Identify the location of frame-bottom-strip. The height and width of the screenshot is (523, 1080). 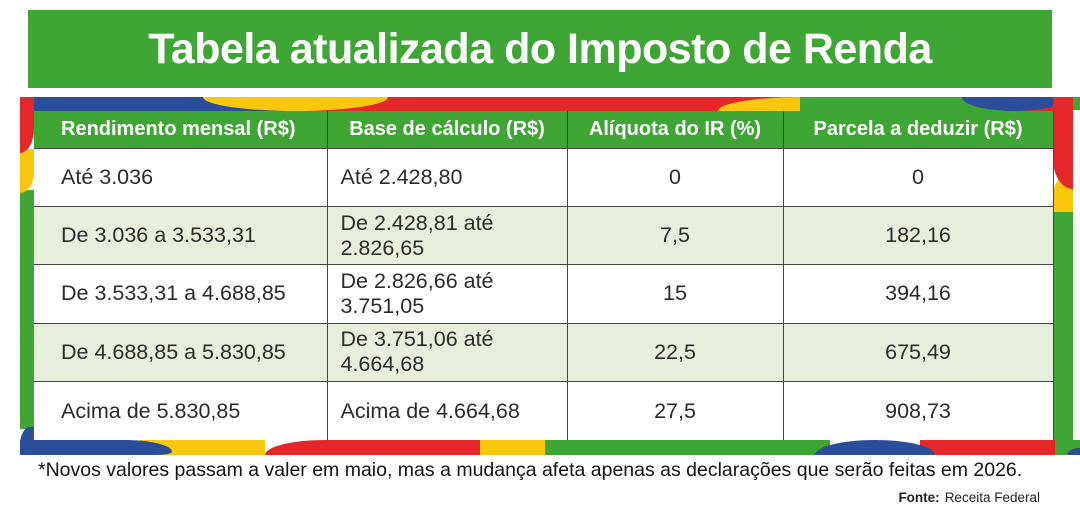
(550, 447).